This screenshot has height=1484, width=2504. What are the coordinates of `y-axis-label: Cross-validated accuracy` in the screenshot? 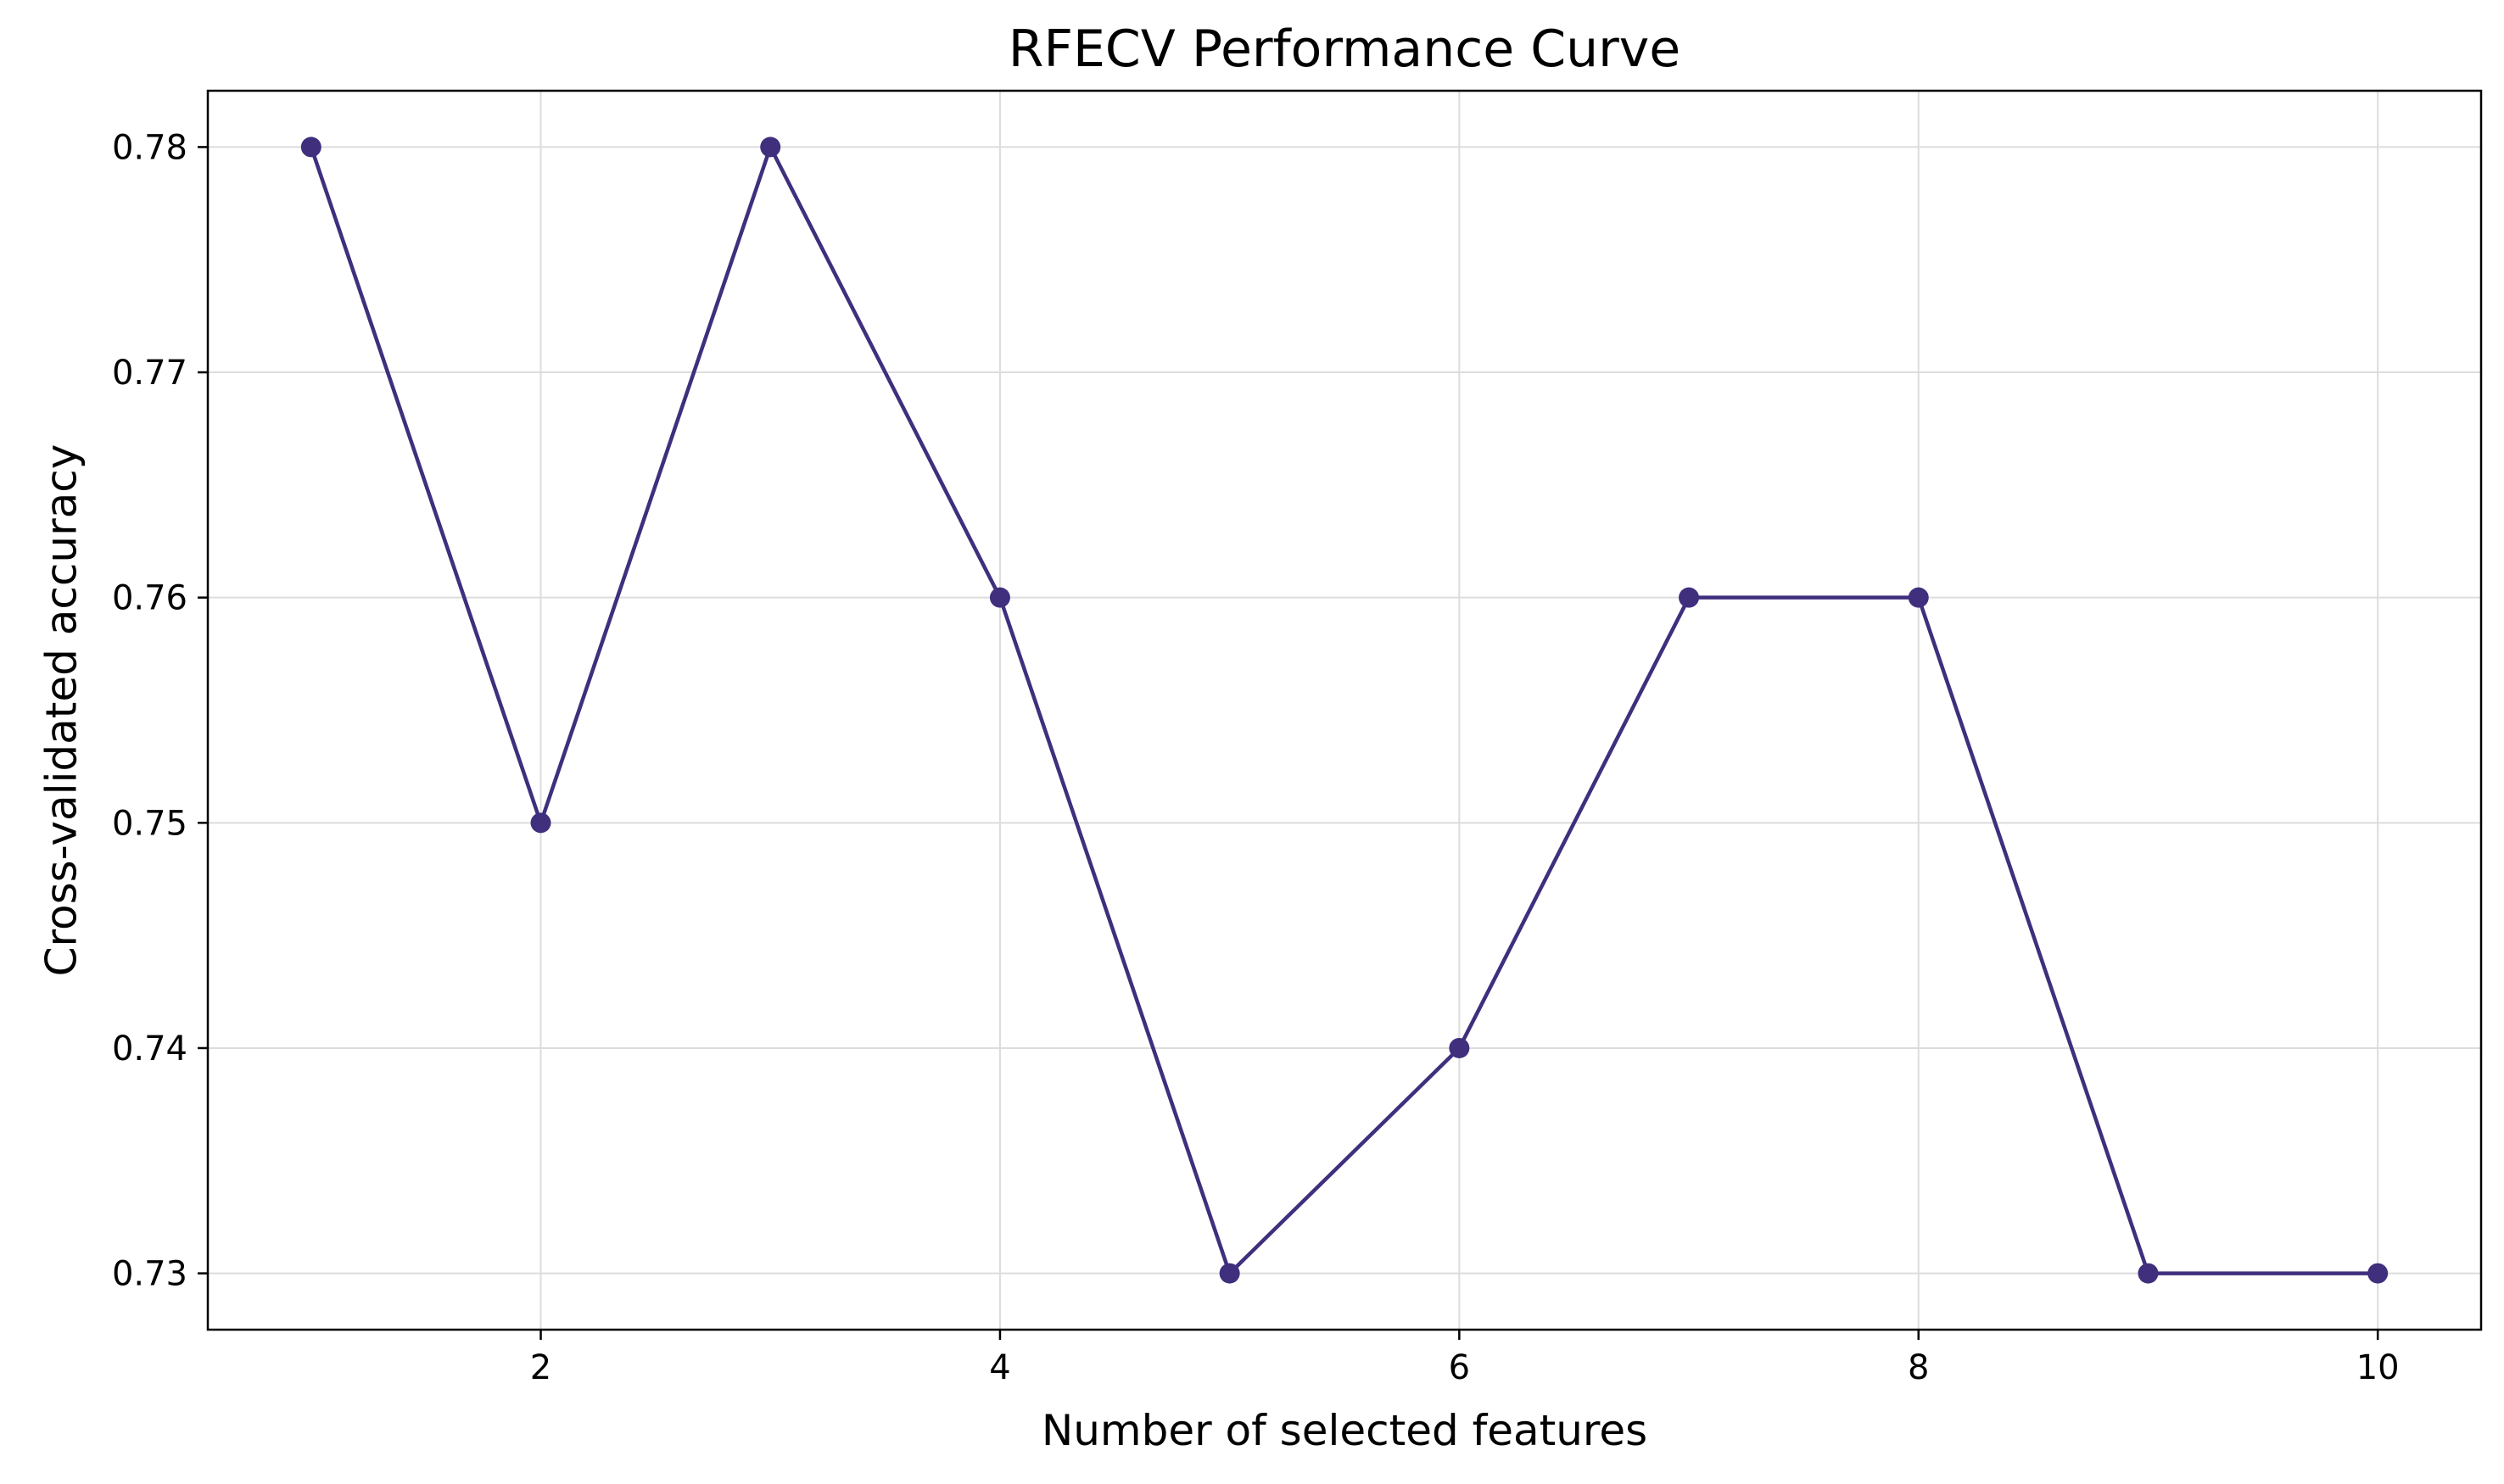 It's located at (62, 711).